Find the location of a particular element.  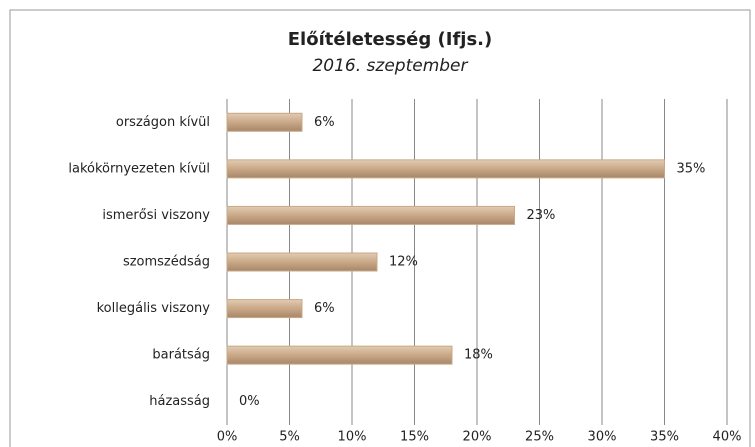

chart-title: Előítéletesség (Ifjs.) is located at coordinates (390, 39).